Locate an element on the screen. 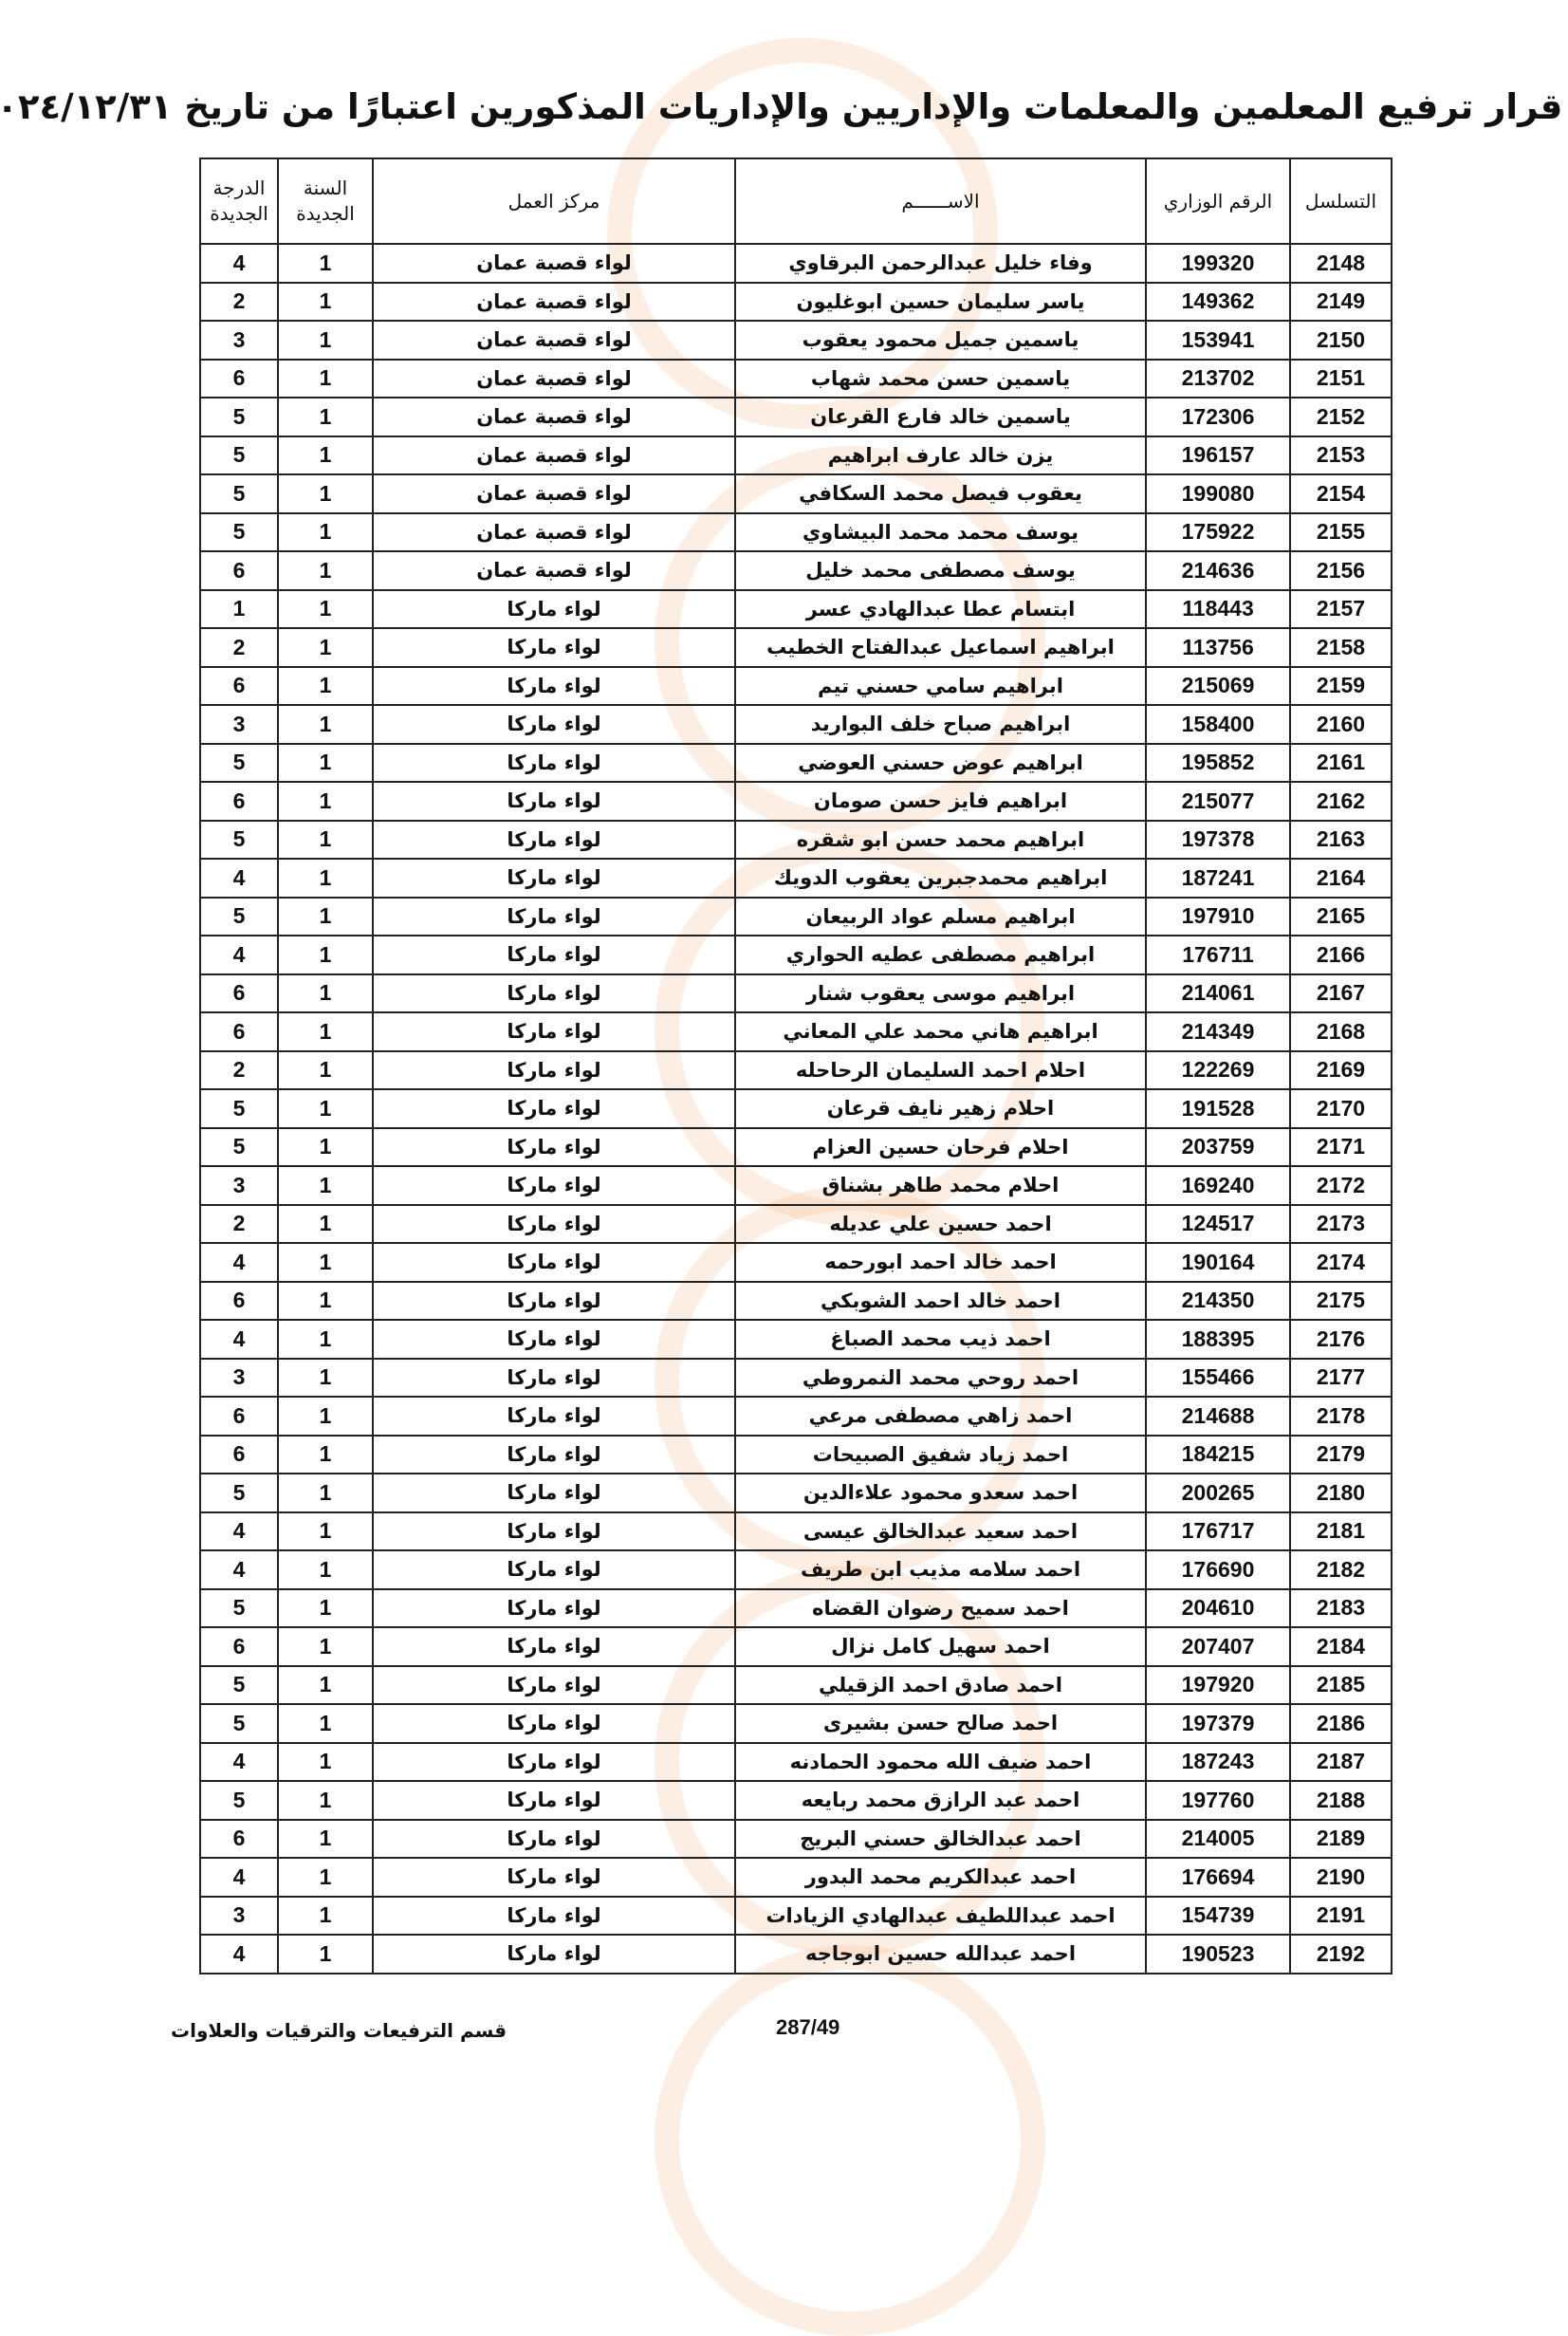  cell-serial: 2185 is located at coordinates (1341, 1684).